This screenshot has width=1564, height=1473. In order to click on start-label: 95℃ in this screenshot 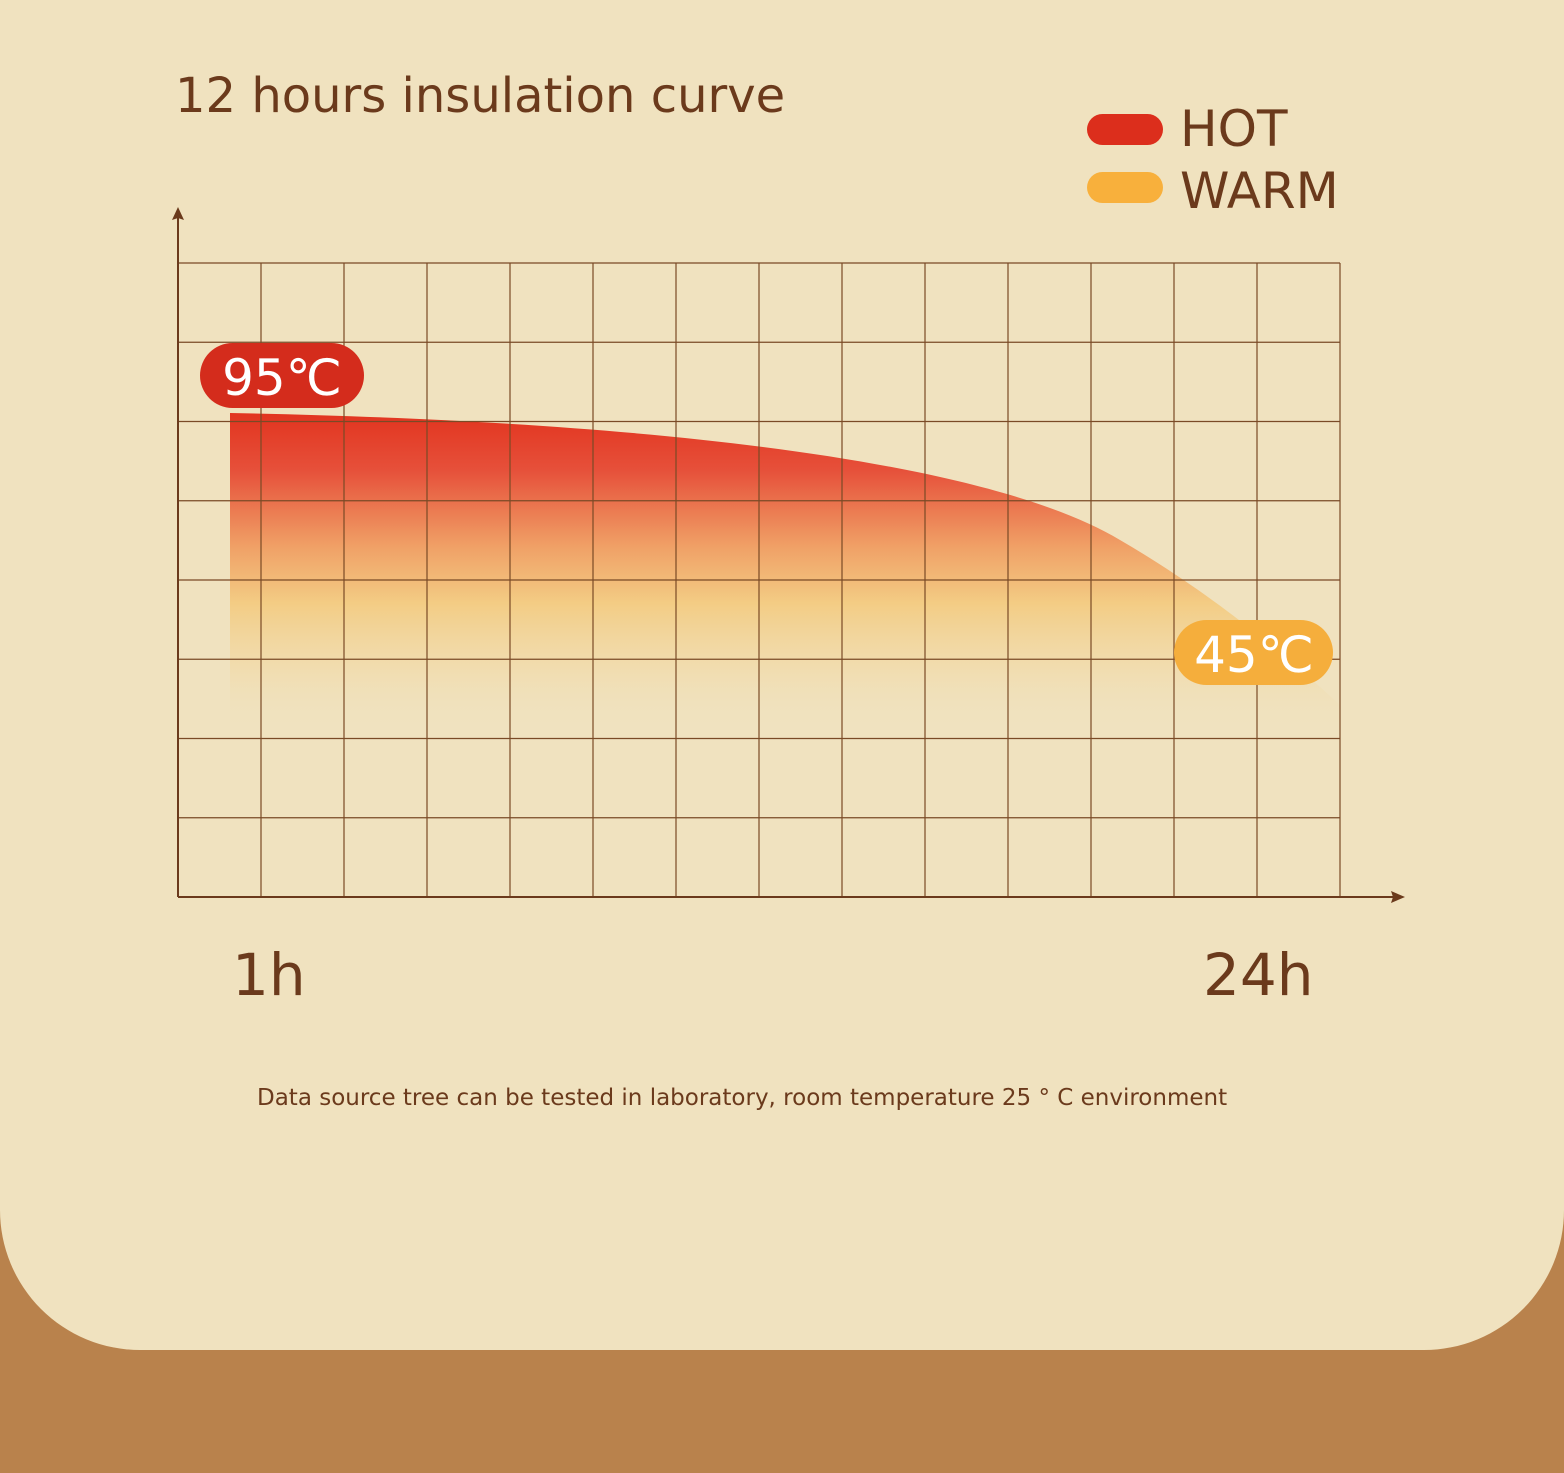, I will do `click(282, 378)`.